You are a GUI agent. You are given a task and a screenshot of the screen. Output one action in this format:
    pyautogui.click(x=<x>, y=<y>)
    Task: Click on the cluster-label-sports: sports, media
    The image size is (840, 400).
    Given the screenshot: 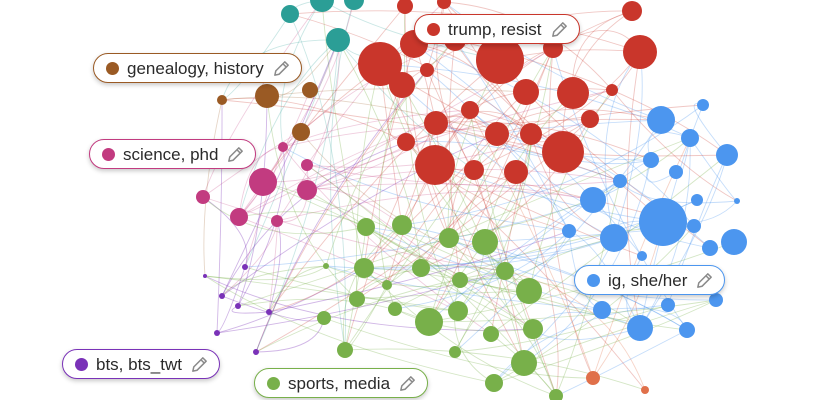 What is the action you would take?
    pyautogui.click(x=341, y=383)
    